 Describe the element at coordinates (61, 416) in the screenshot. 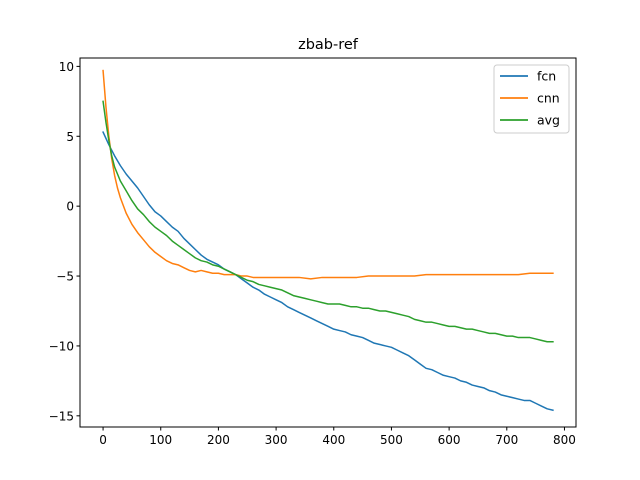

I see `y-tick-label: −15` at that location.